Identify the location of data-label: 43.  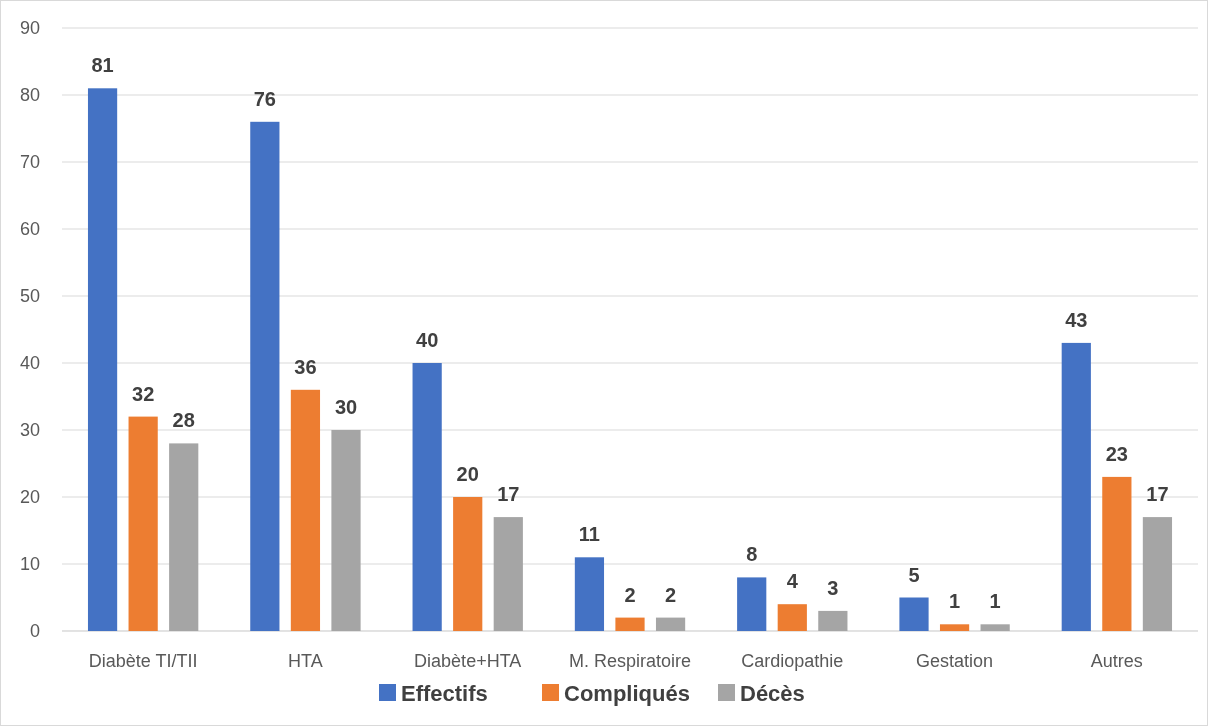
(1076, 319).